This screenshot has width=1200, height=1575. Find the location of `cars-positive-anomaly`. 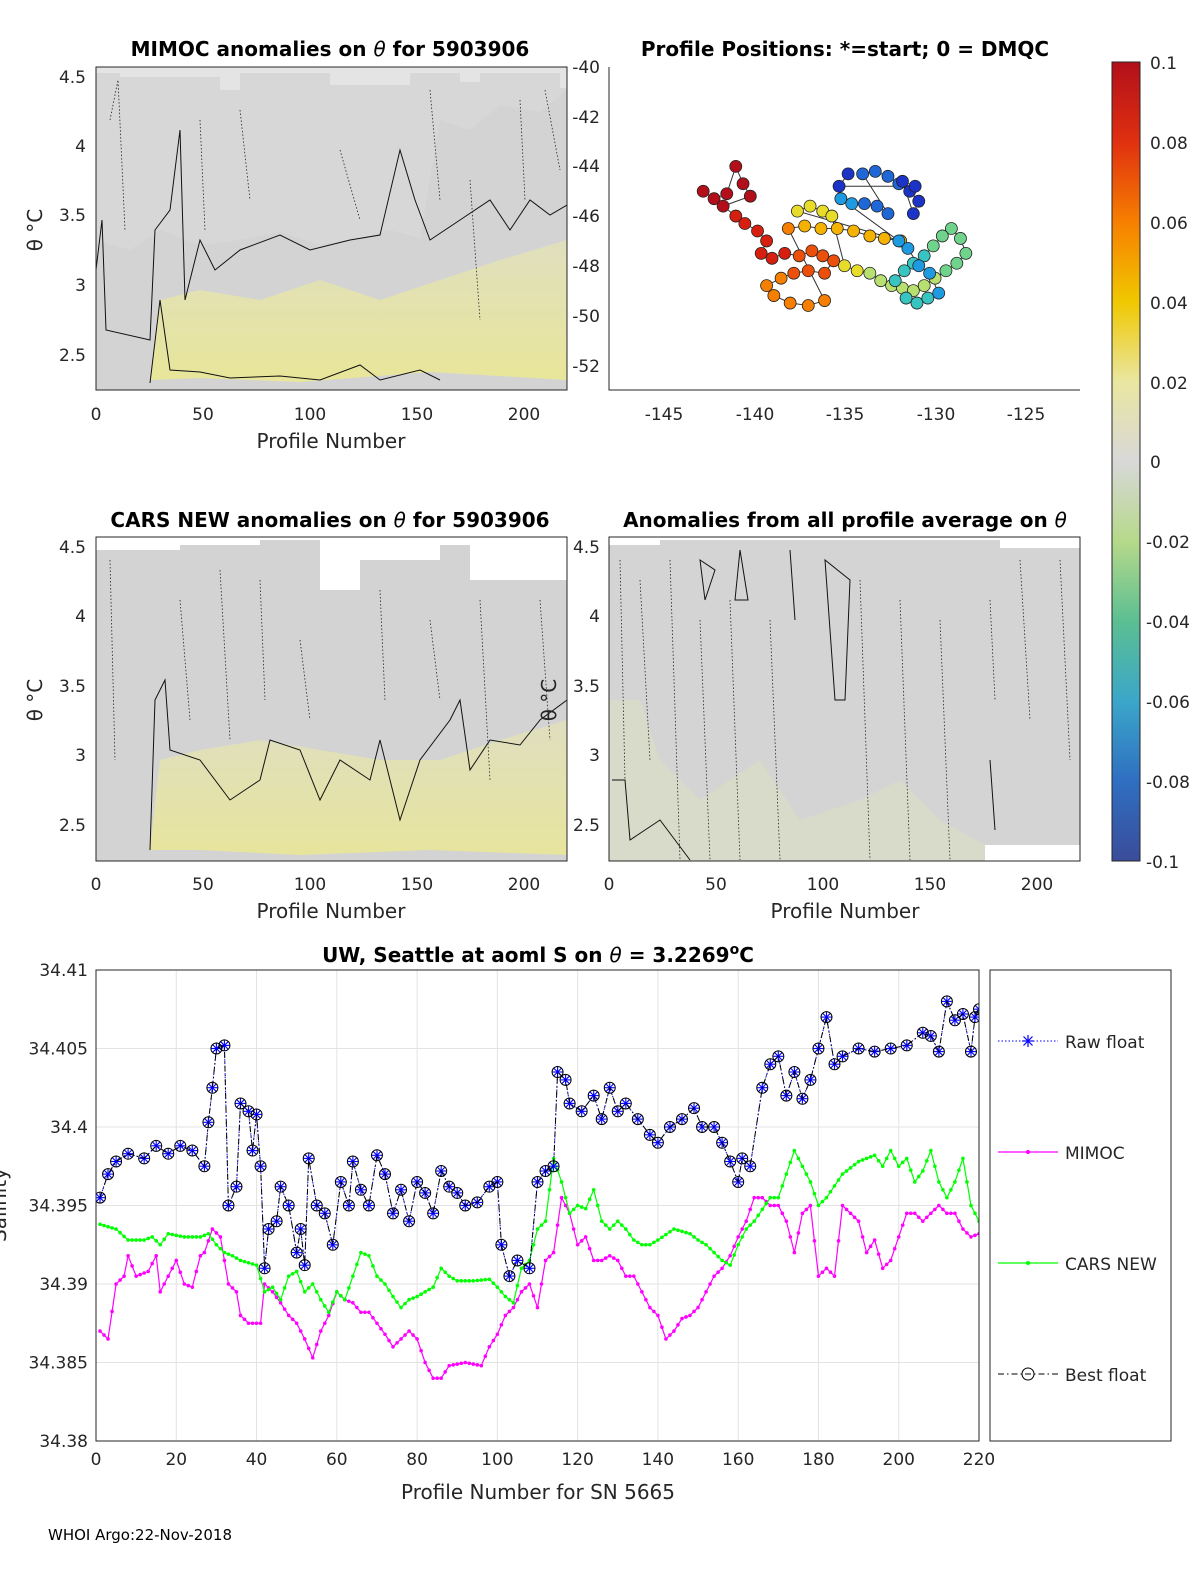

cars-positive-anomaly is located at coordinates (358, 787).